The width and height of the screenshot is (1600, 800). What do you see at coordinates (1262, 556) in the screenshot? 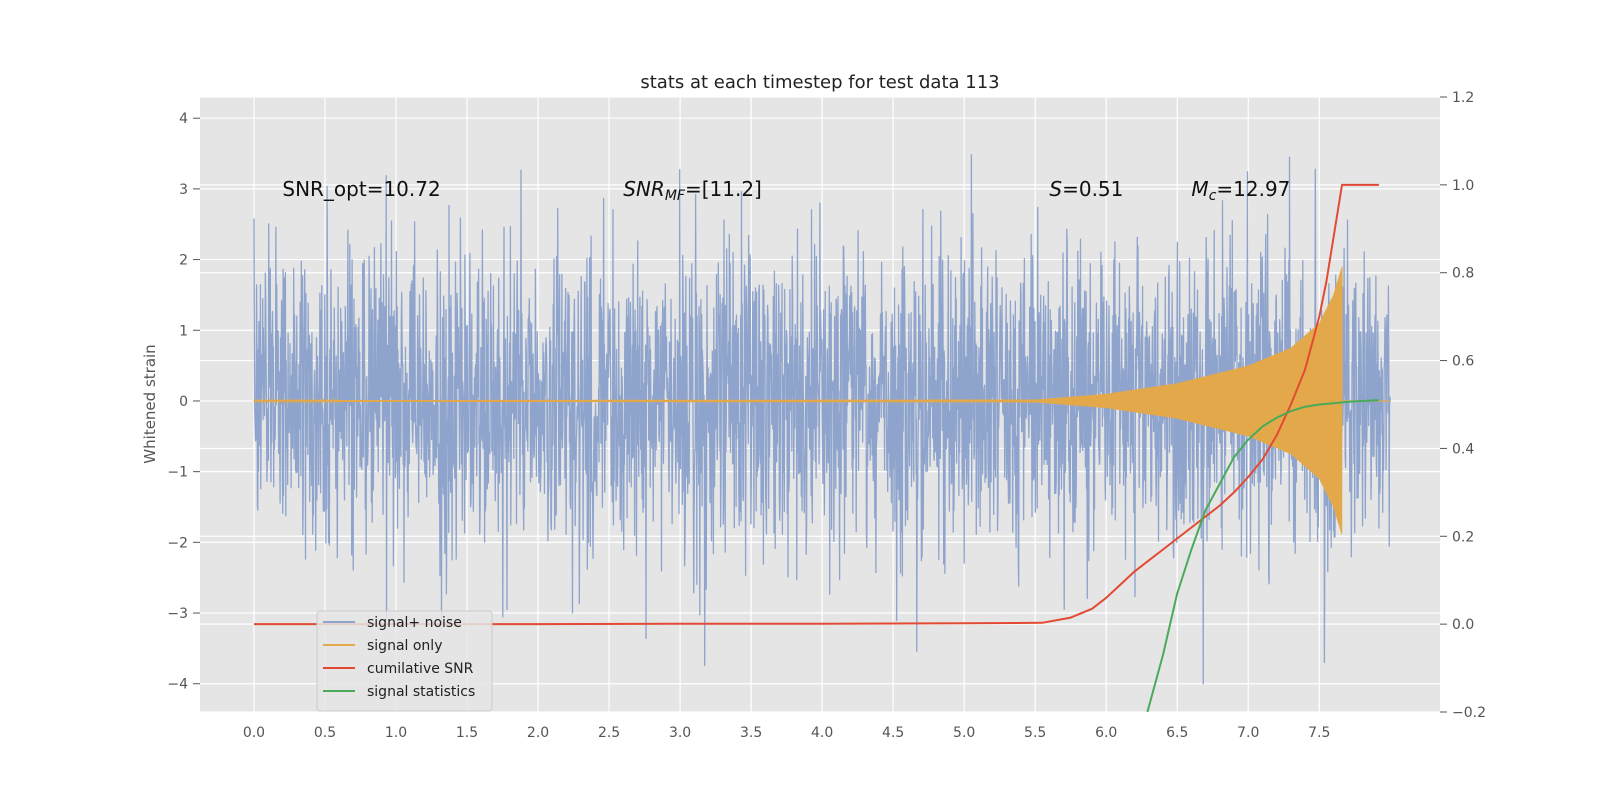
I see `series-line-signal-statistics` at bounding box center [1262, 556].